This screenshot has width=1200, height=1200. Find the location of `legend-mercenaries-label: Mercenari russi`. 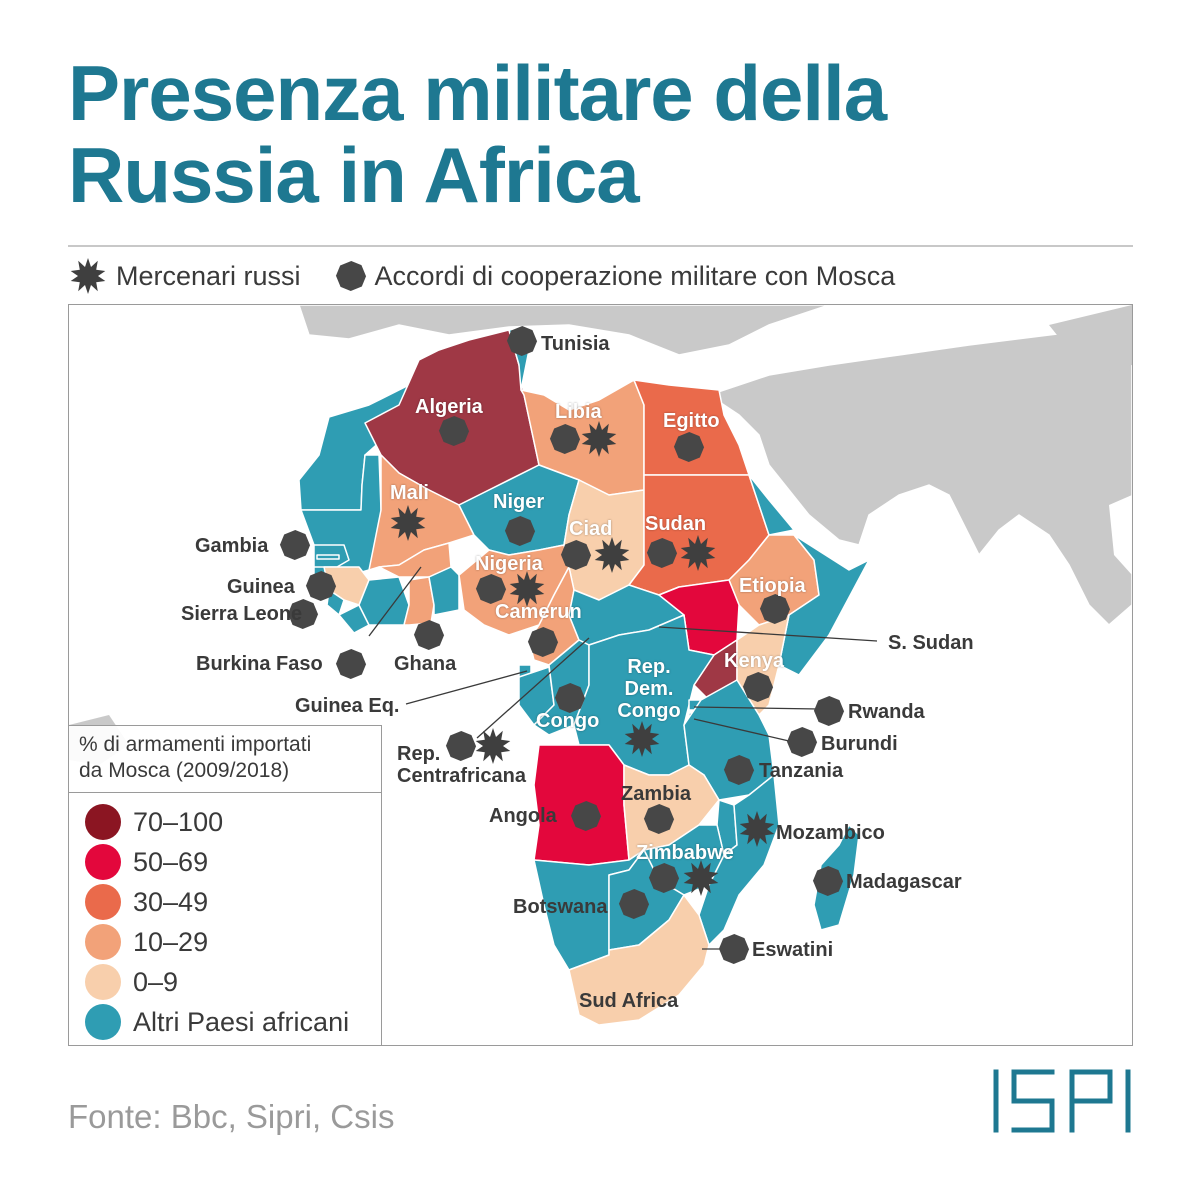

legend-mercenaries-label: Mercenari russi is located at coordinates (208, 275).